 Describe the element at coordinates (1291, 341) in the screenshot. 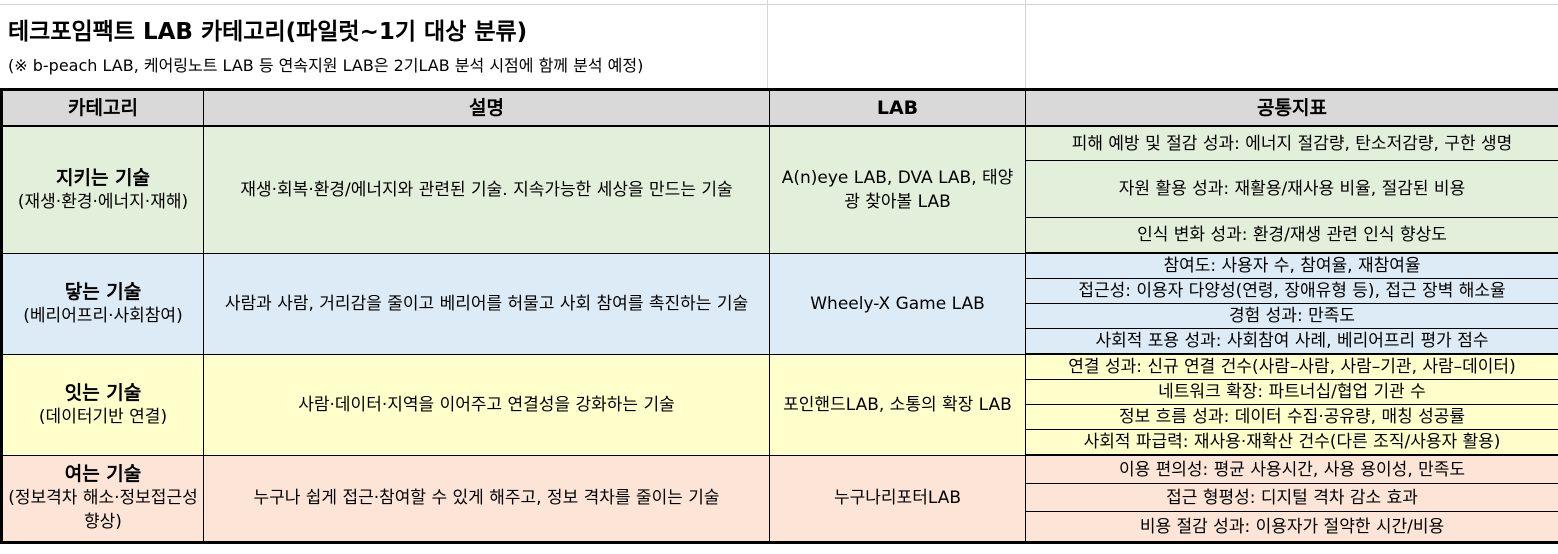

I see `metric-cell: 사회적 포용 성과: 사회참여 사례, 베리어프리 평가 점수` at that location.